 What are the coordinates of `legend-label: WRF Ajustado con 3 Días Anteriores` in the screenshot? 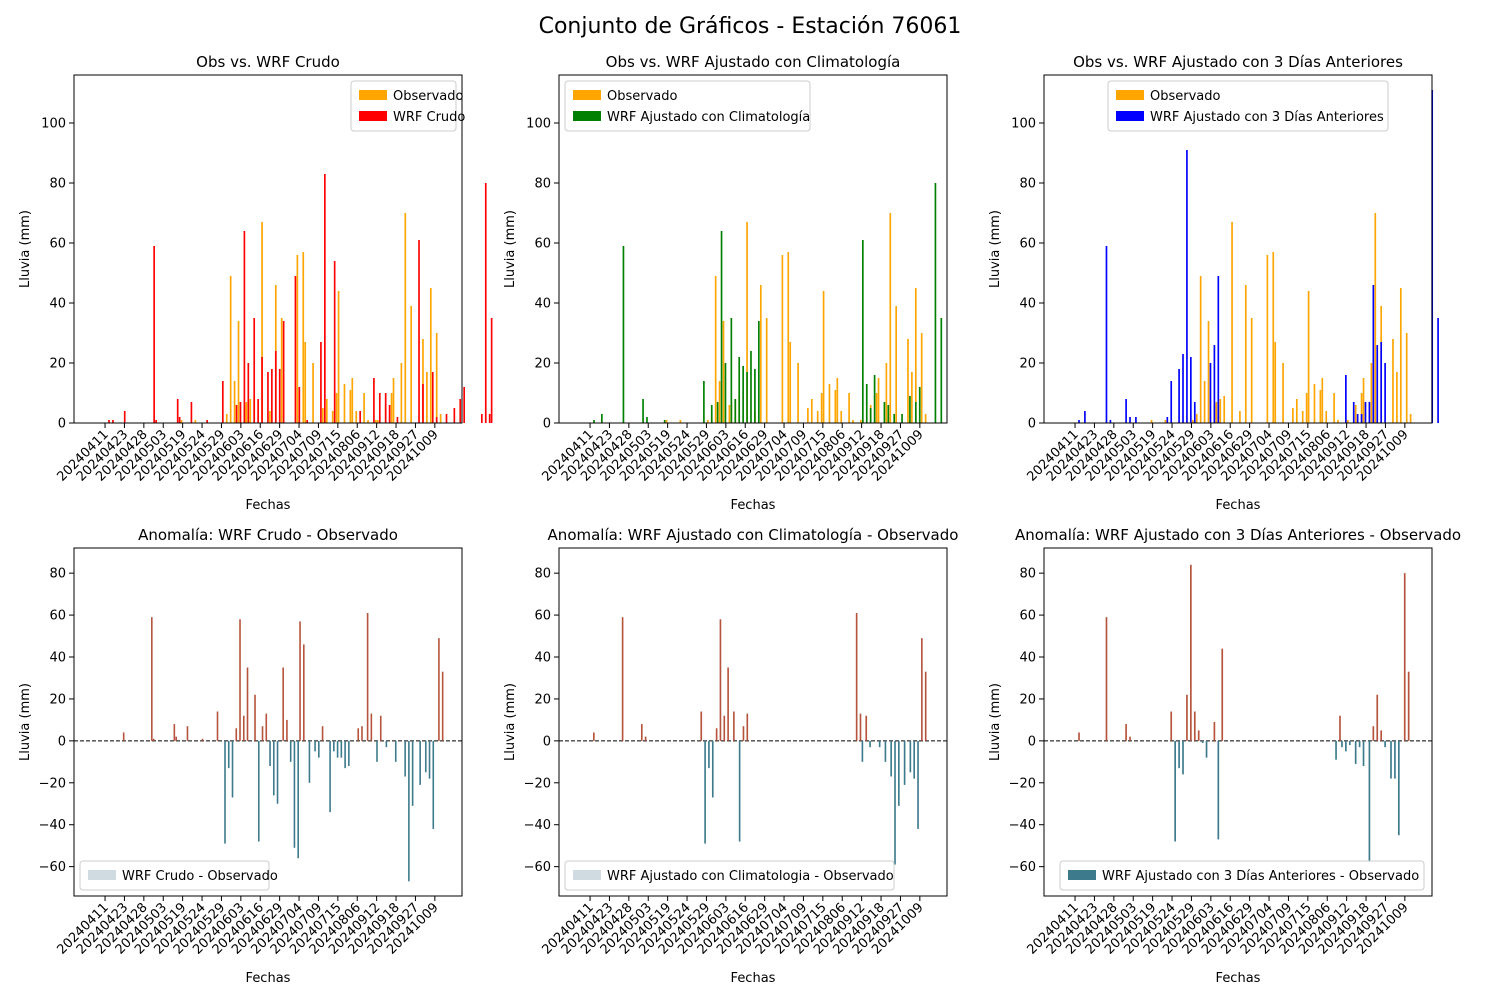 It's located at (1267, 117).